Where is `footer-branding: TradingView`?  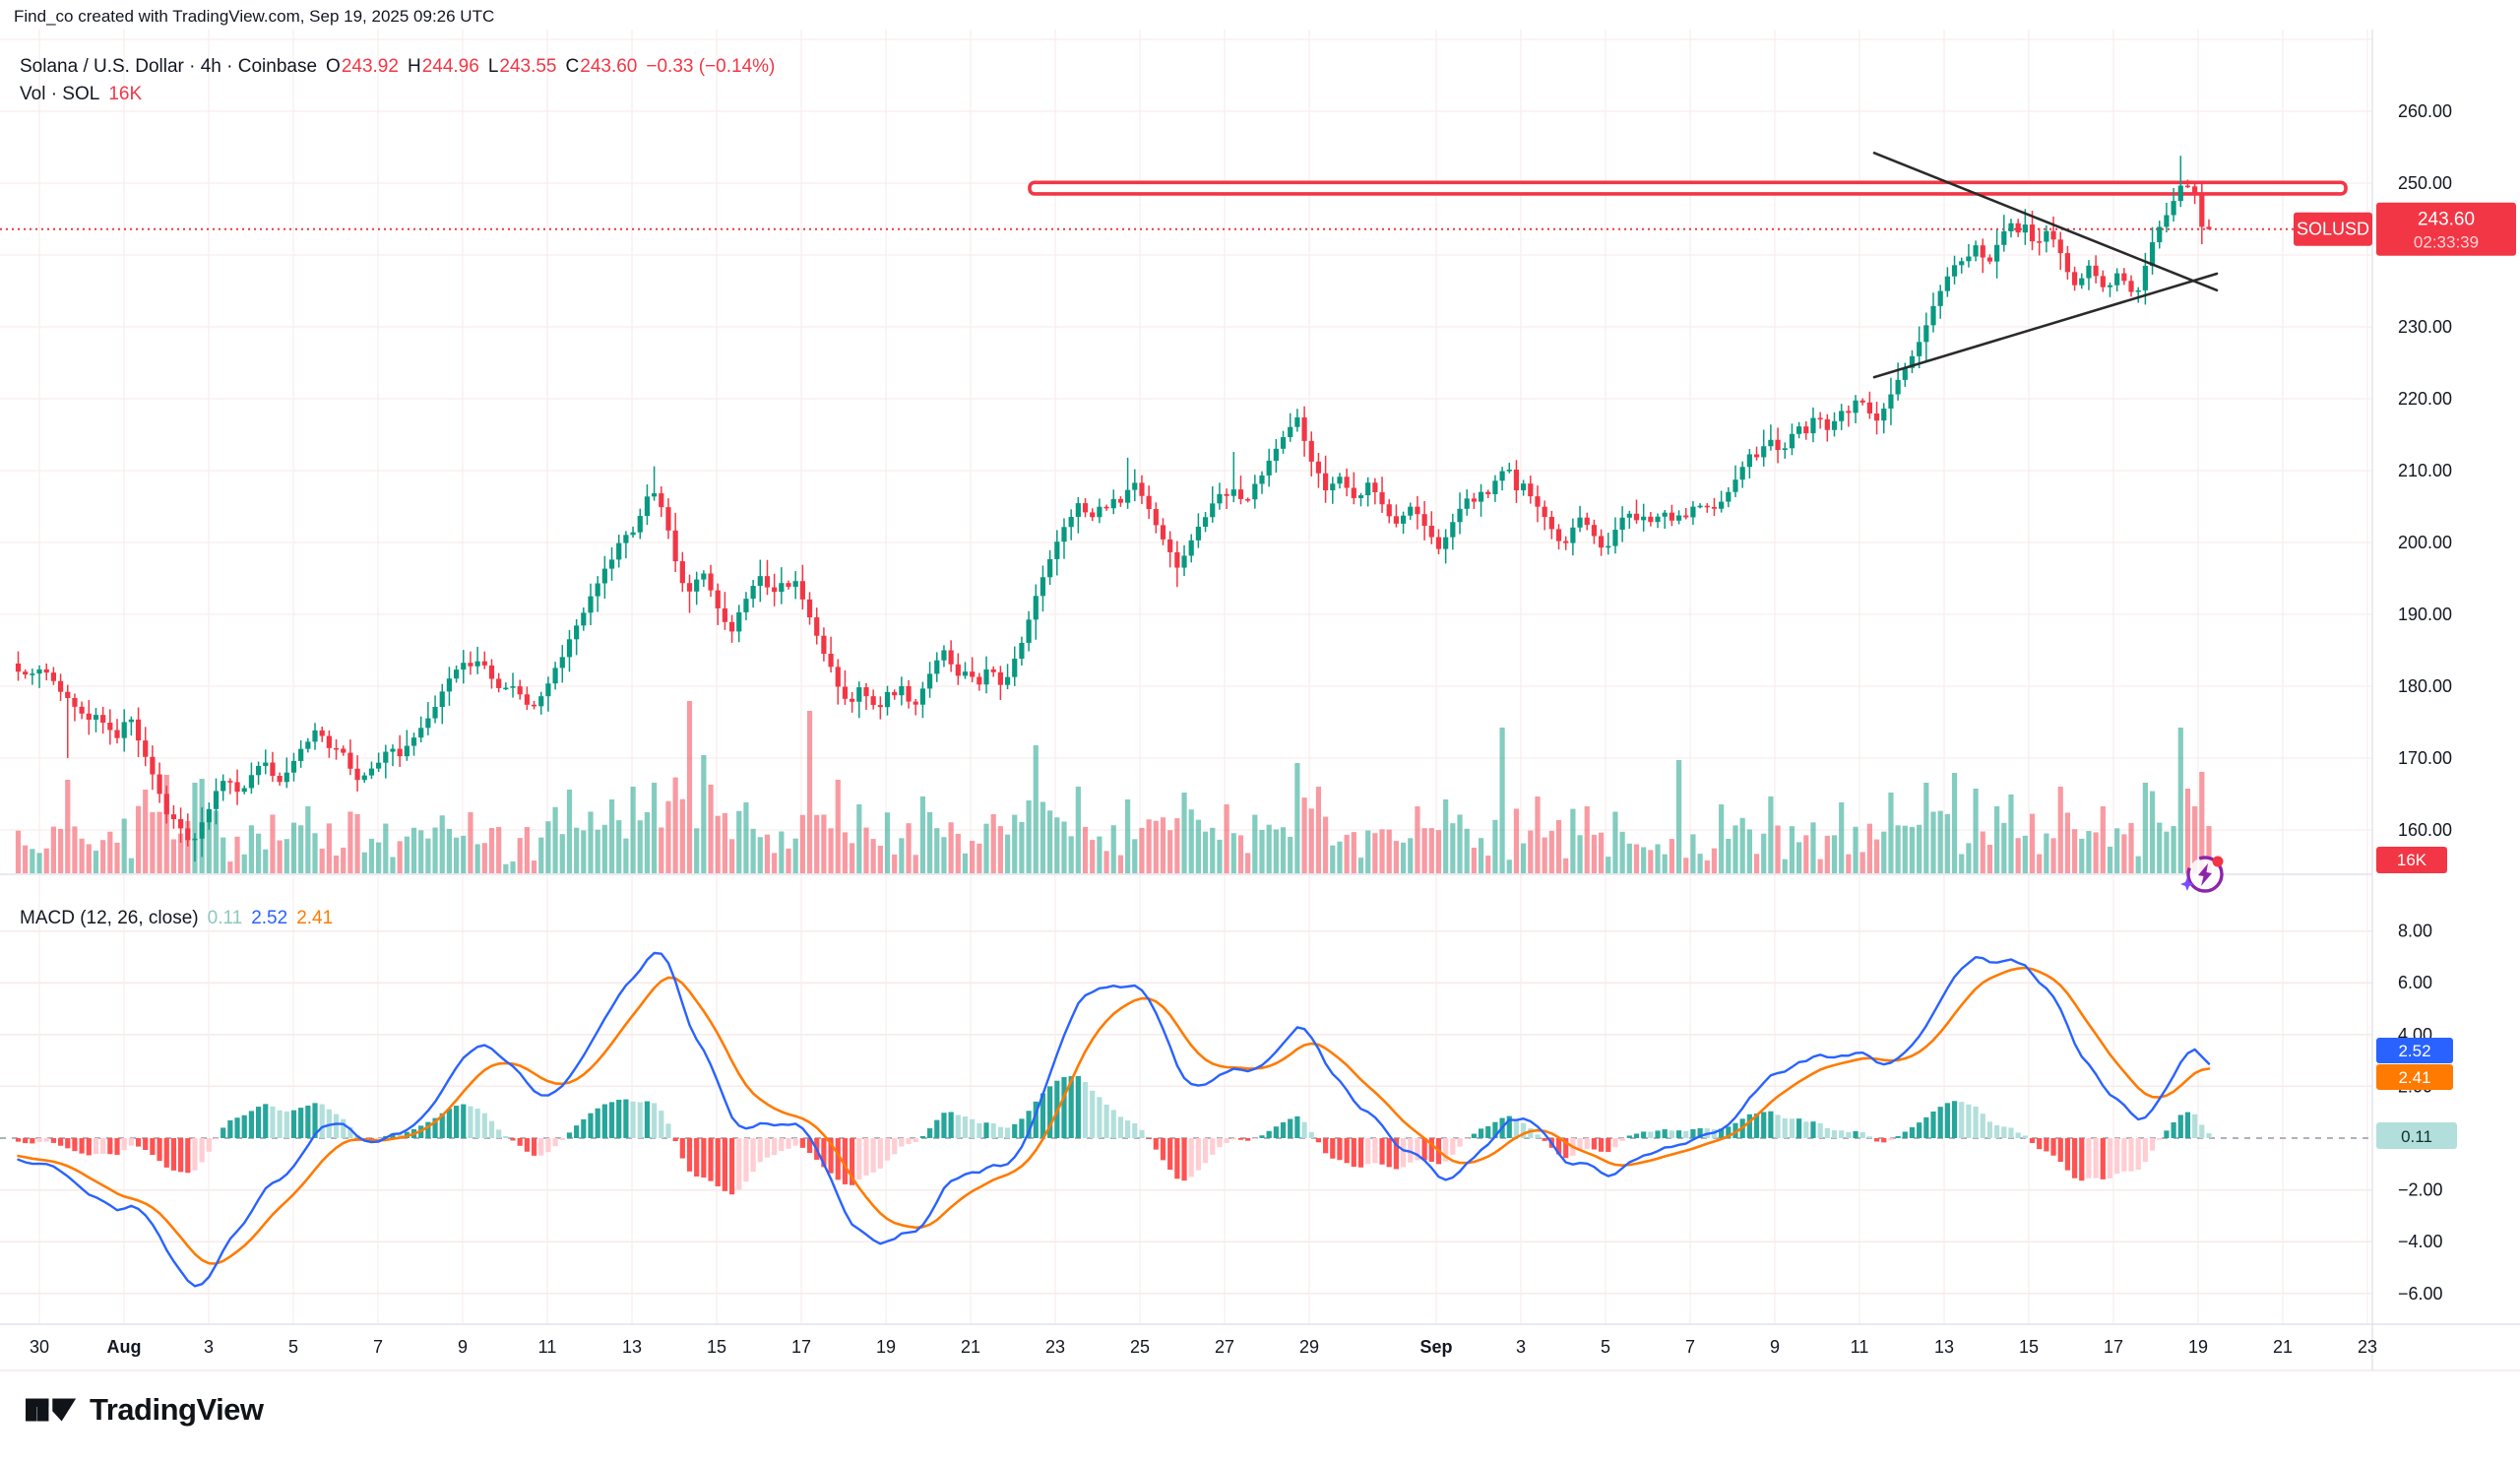 footer-branding: TradingView is located at coordinates (145, 1409).